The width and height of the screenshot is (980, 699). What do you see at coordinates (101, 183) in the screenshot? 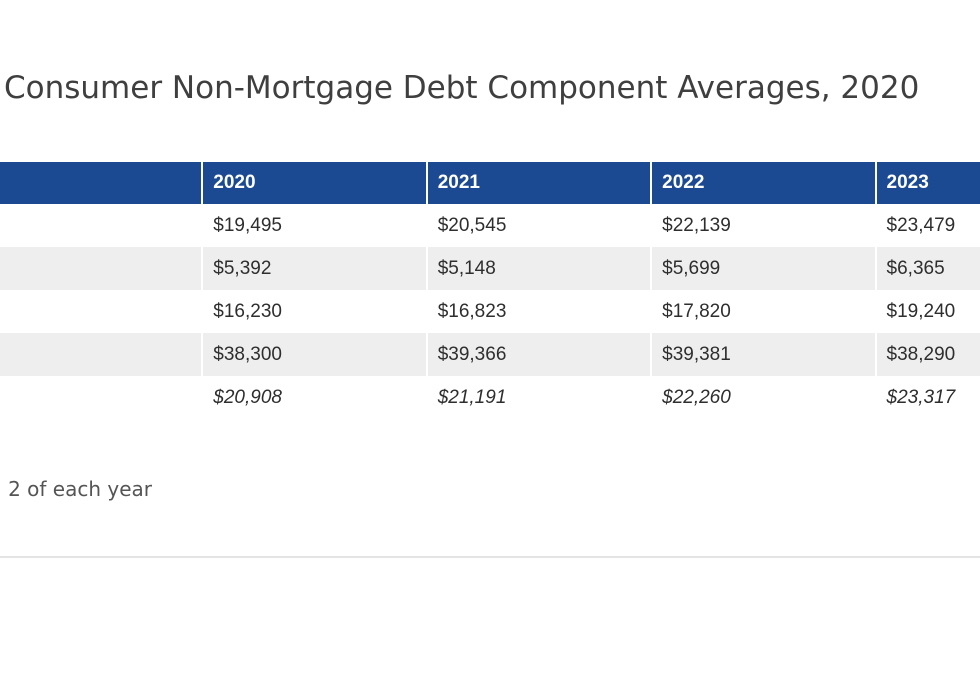
I see `header-cell-label` at bounding box center [101, 183].